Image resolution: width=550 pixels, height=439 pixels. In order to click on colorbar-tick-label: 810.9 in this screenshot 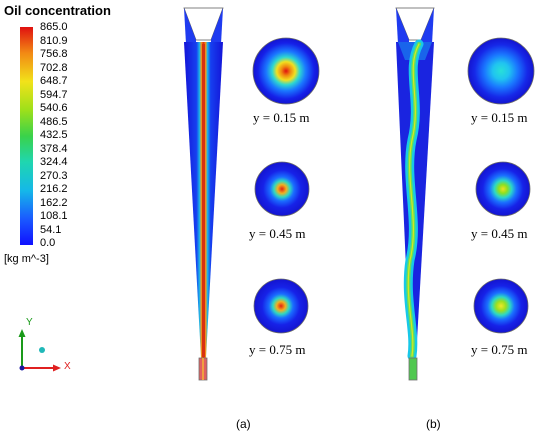, I will do `click(54, 40)`.